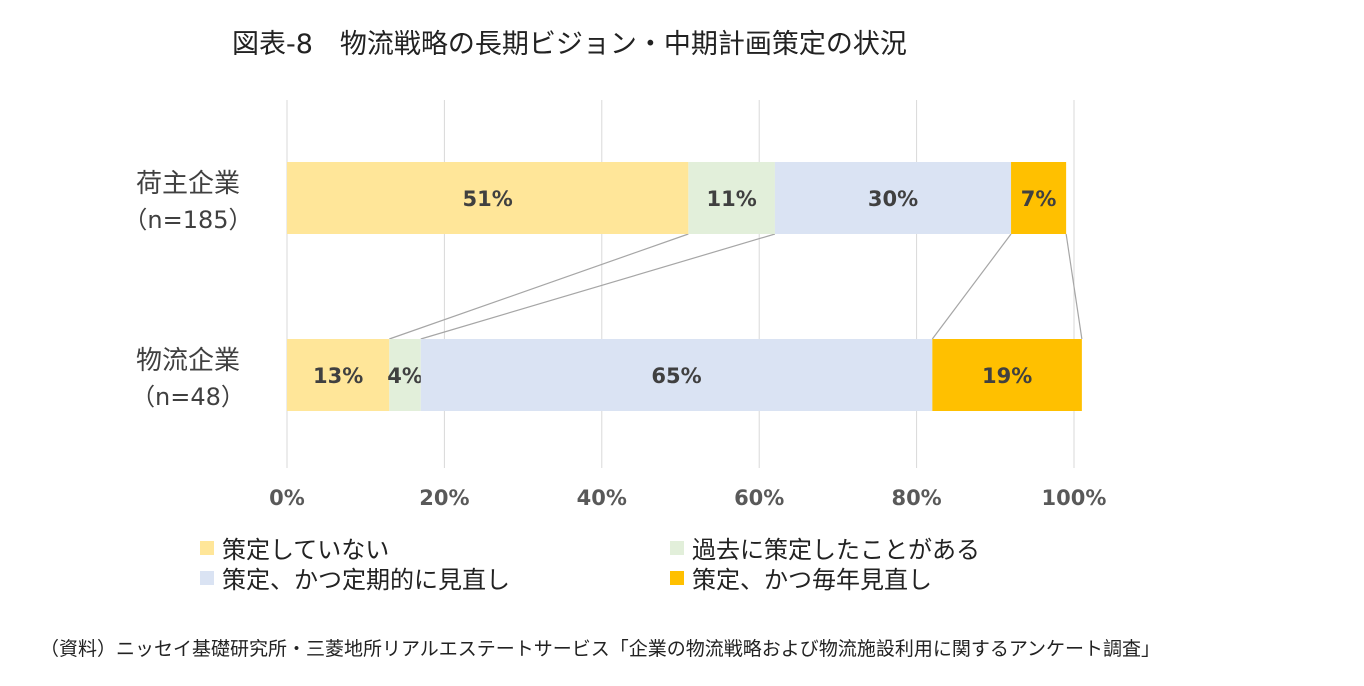 The width and height of the screenshot is (1364, 686). I want to click on legend-item-planned-periodic-review: 策定、かつ定期的に見直し, so click(355, 577).